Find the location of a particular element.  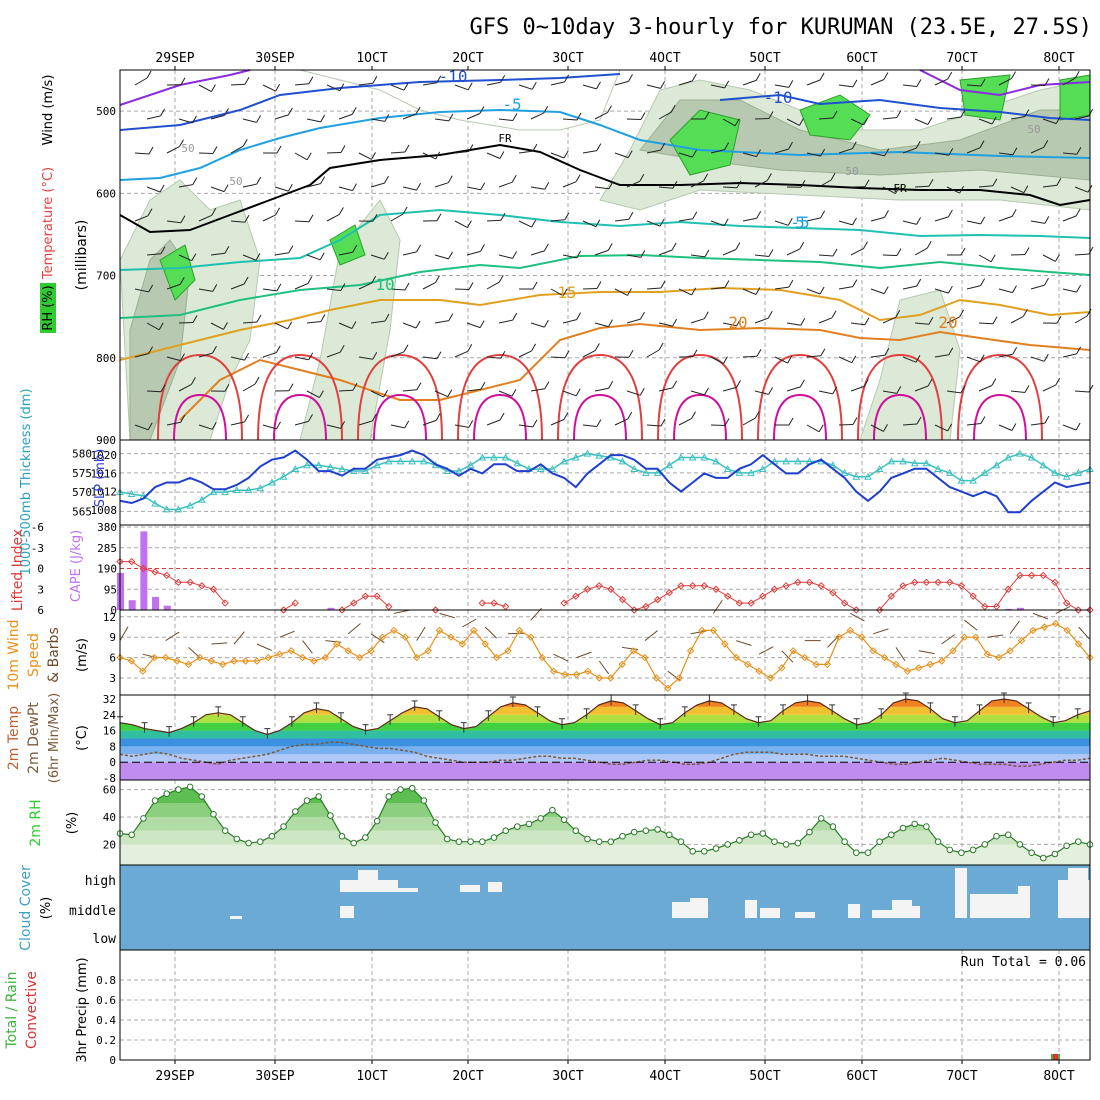

cloud-level-label: middle is located at coordinates (92, 911).